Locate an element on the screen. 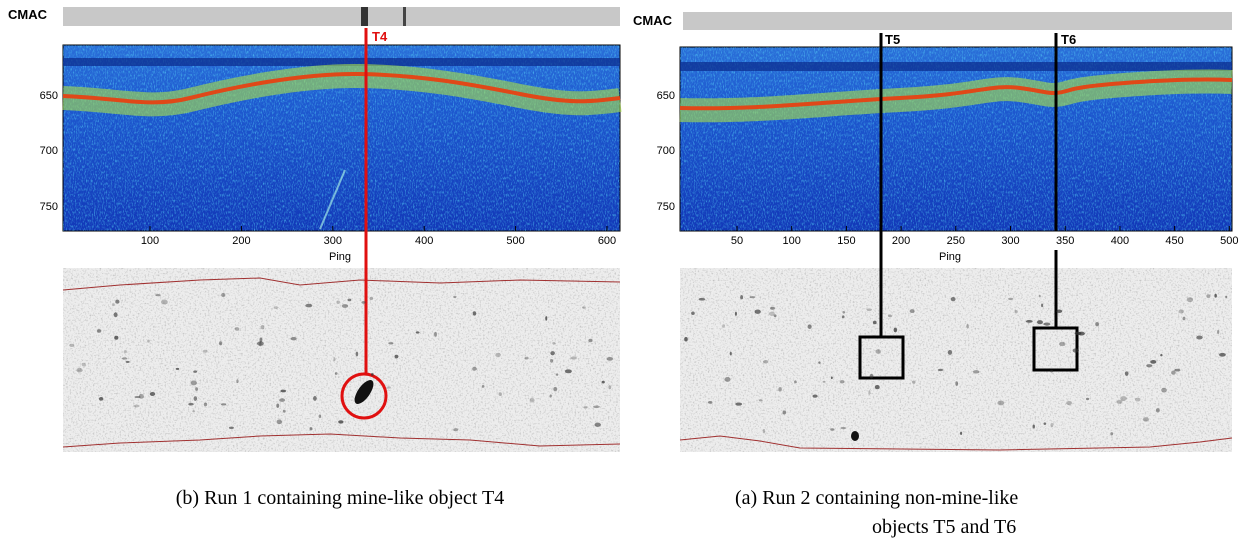 The image size is (1247, 544). x-tick-label: 600 is located at coordinates (607, 241).